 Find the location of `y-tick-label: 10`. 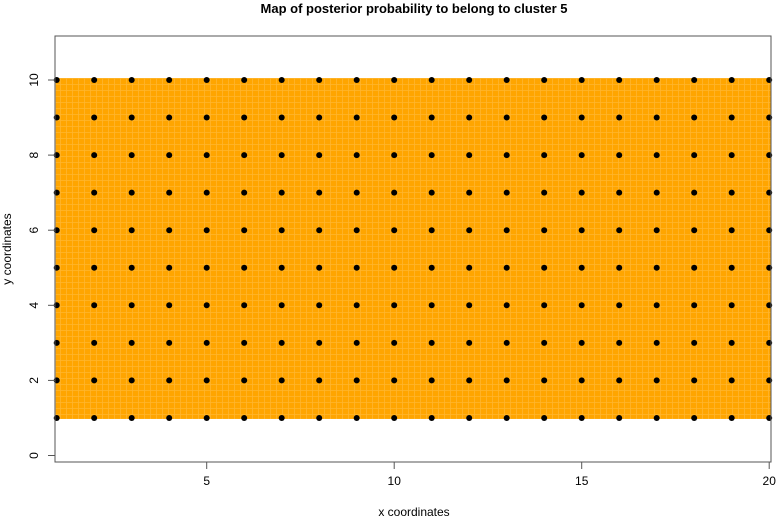

y-tick-label: 10 is located at coordinates (34, 80).